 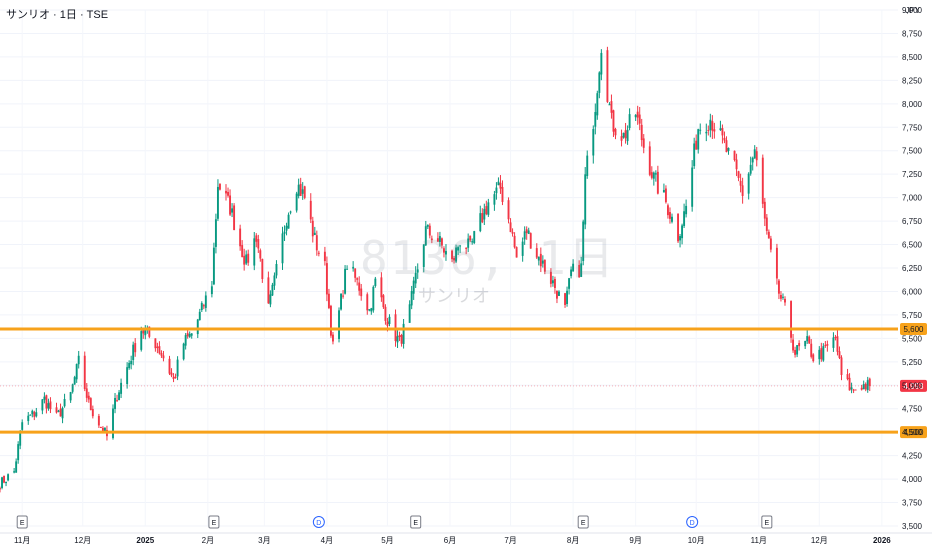 What do you see at coordinates (912, 245) in the screenshot?
I see `y-tick-label: 6,500` at bounding box center [912, 245].